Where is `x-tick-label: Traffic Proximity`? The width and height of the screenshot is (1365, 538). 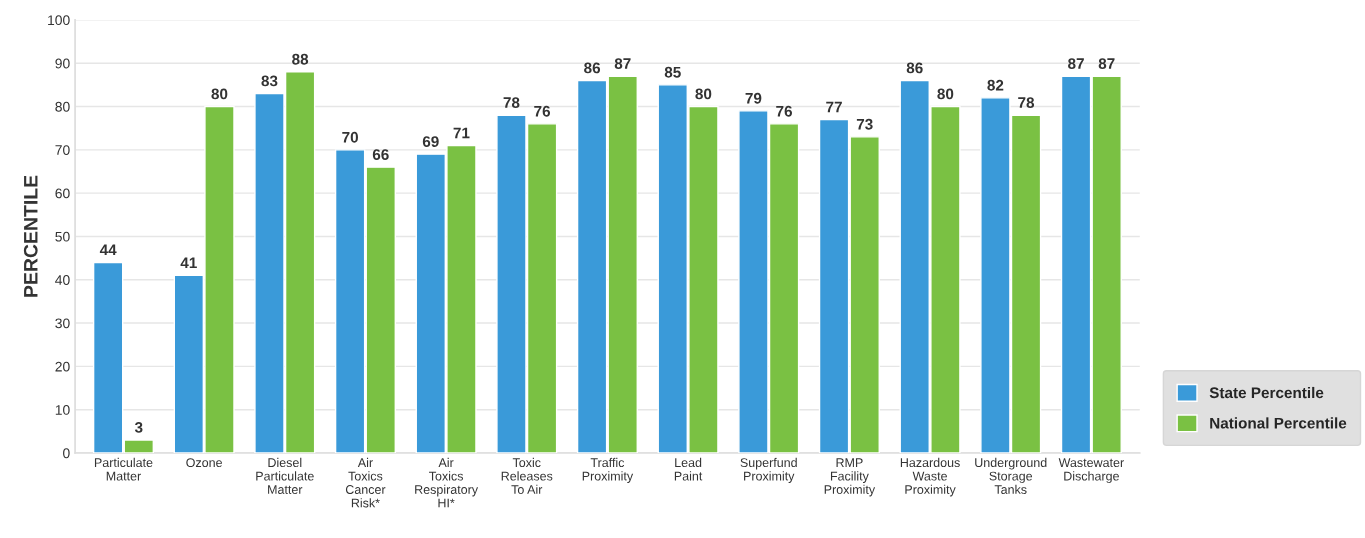 x-tick-label: Traffic Proximity is located at coordinates (608, 470).